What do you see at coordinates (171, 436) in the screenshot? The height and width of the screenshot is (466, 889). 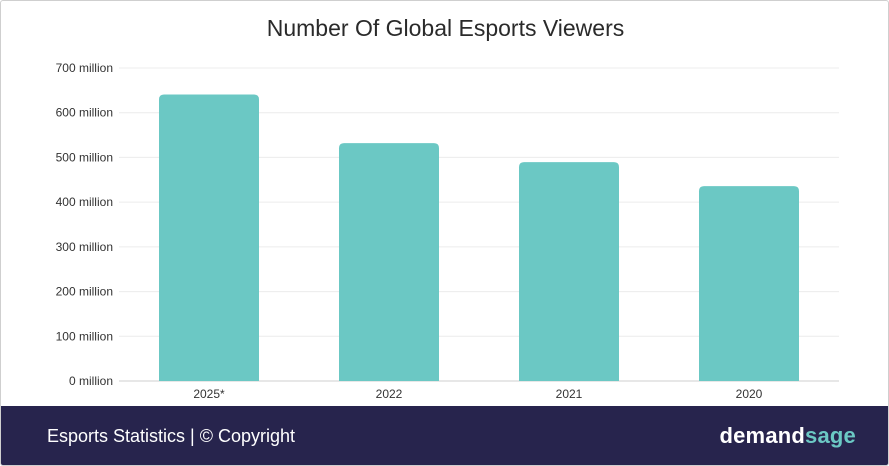 I see `footer-copyright: Esports Statistics | © Copyright` at bounding box center [171, 436].